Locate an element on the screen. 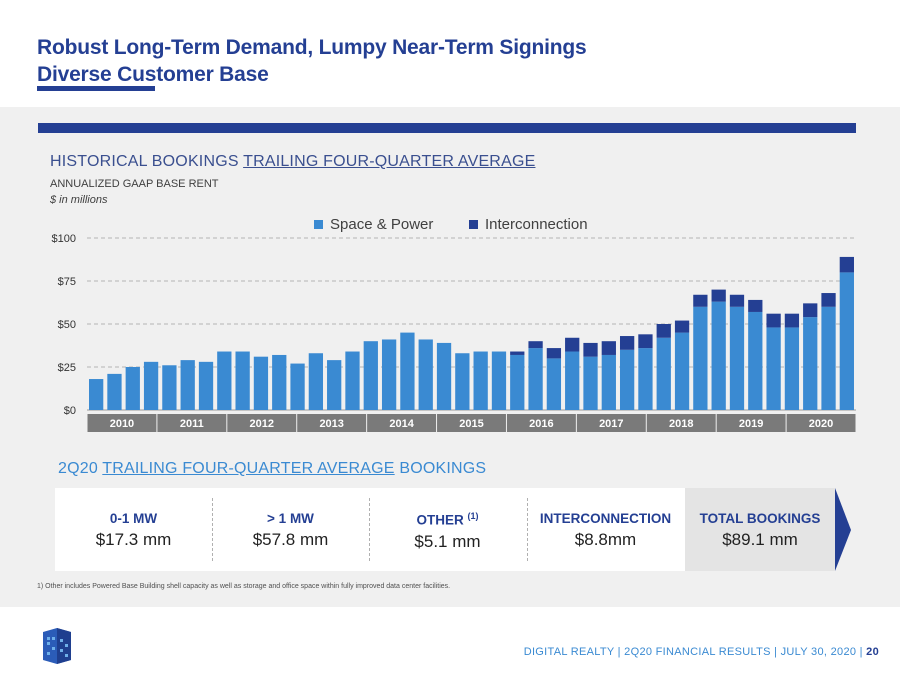 The width and height of the screenshot is (900, 675). card-0-1-mw: 0-1 MW $17.3 mm is located at coordinates (133, 529).